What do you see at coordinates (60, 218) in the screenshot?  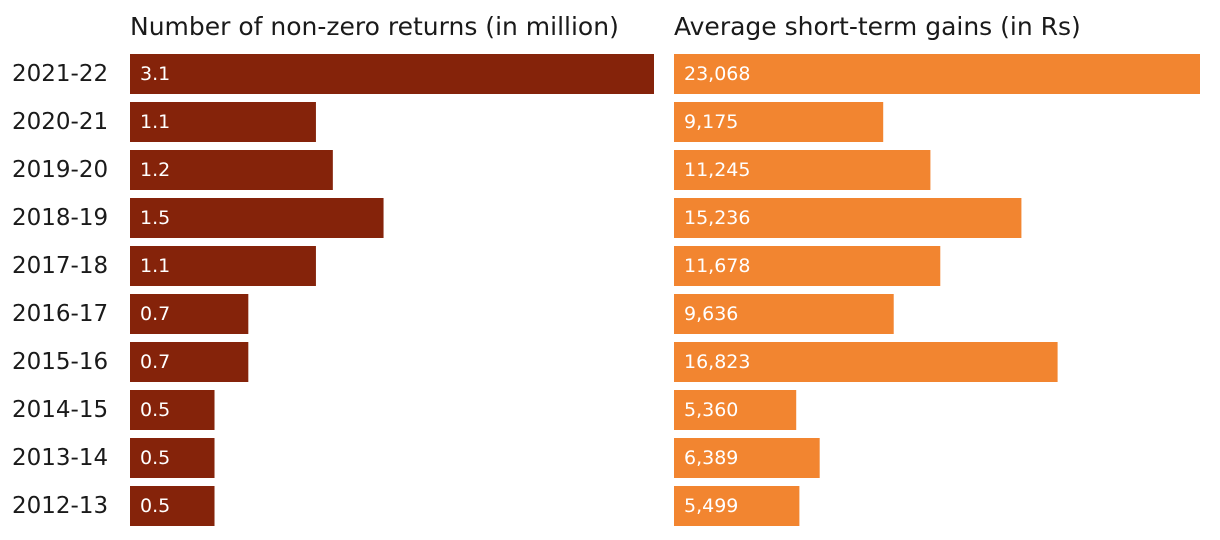 I see `category-label: 2018-19` at bounding box center [60, 218].